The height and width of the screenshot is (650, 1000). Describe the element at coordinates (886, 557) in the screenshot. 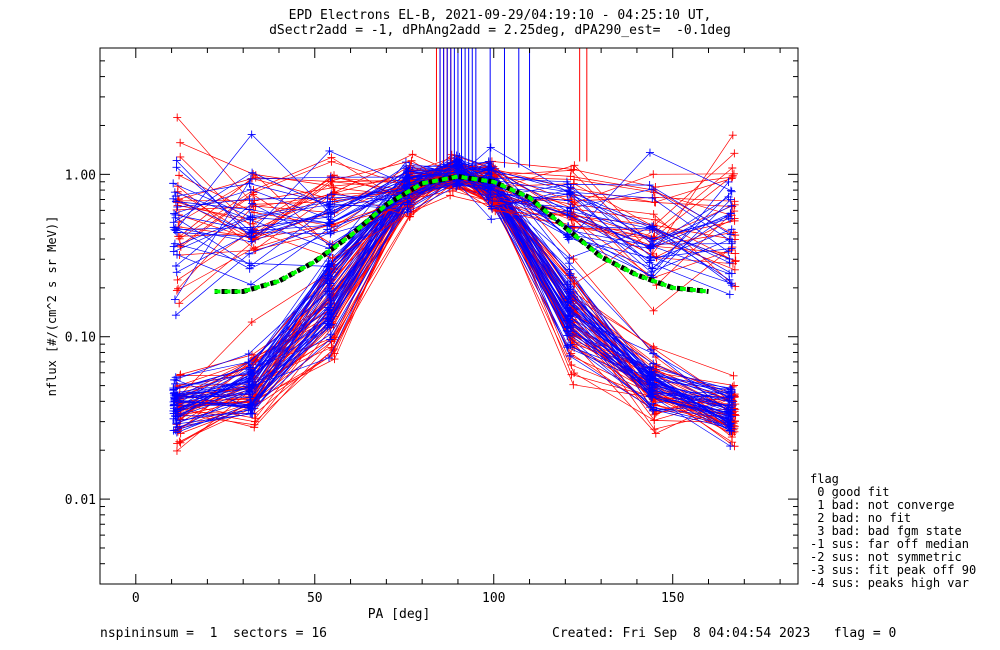

I see `legend-item-5: -2 sus: not symmetric` at that location.